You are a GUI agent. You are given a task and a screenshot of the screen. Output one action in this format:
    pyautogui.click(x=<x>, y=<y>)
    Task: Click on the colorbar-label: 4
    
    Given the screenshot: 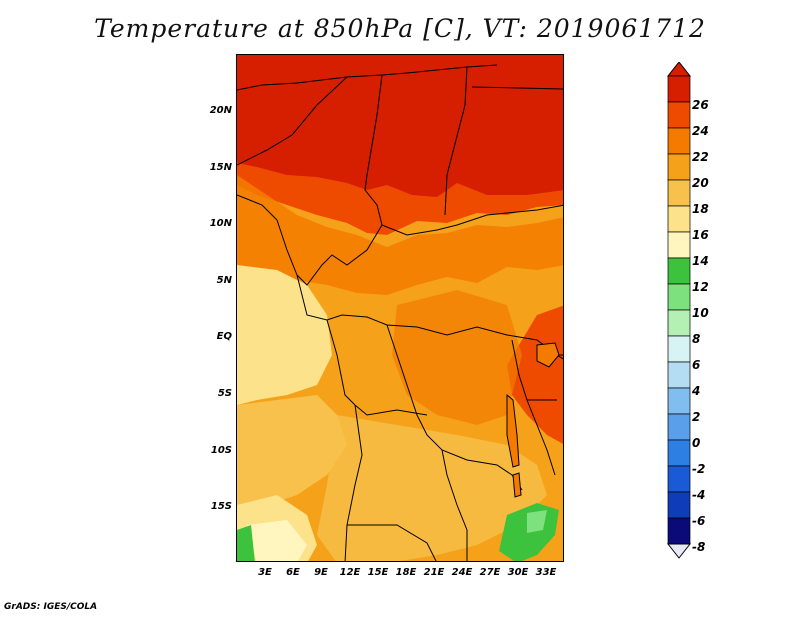 What is the action you would take?
    pyautogui.click(x=696, y=391)
    